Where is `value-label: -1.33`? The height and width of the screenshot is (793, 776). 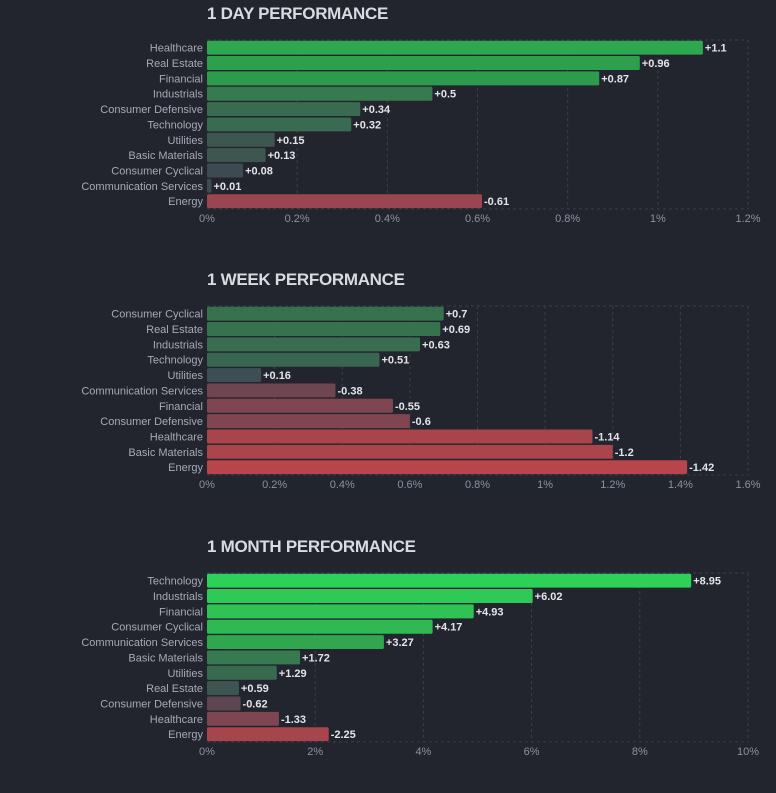 value-label: -1.33 is located at coordinates (293, 720).